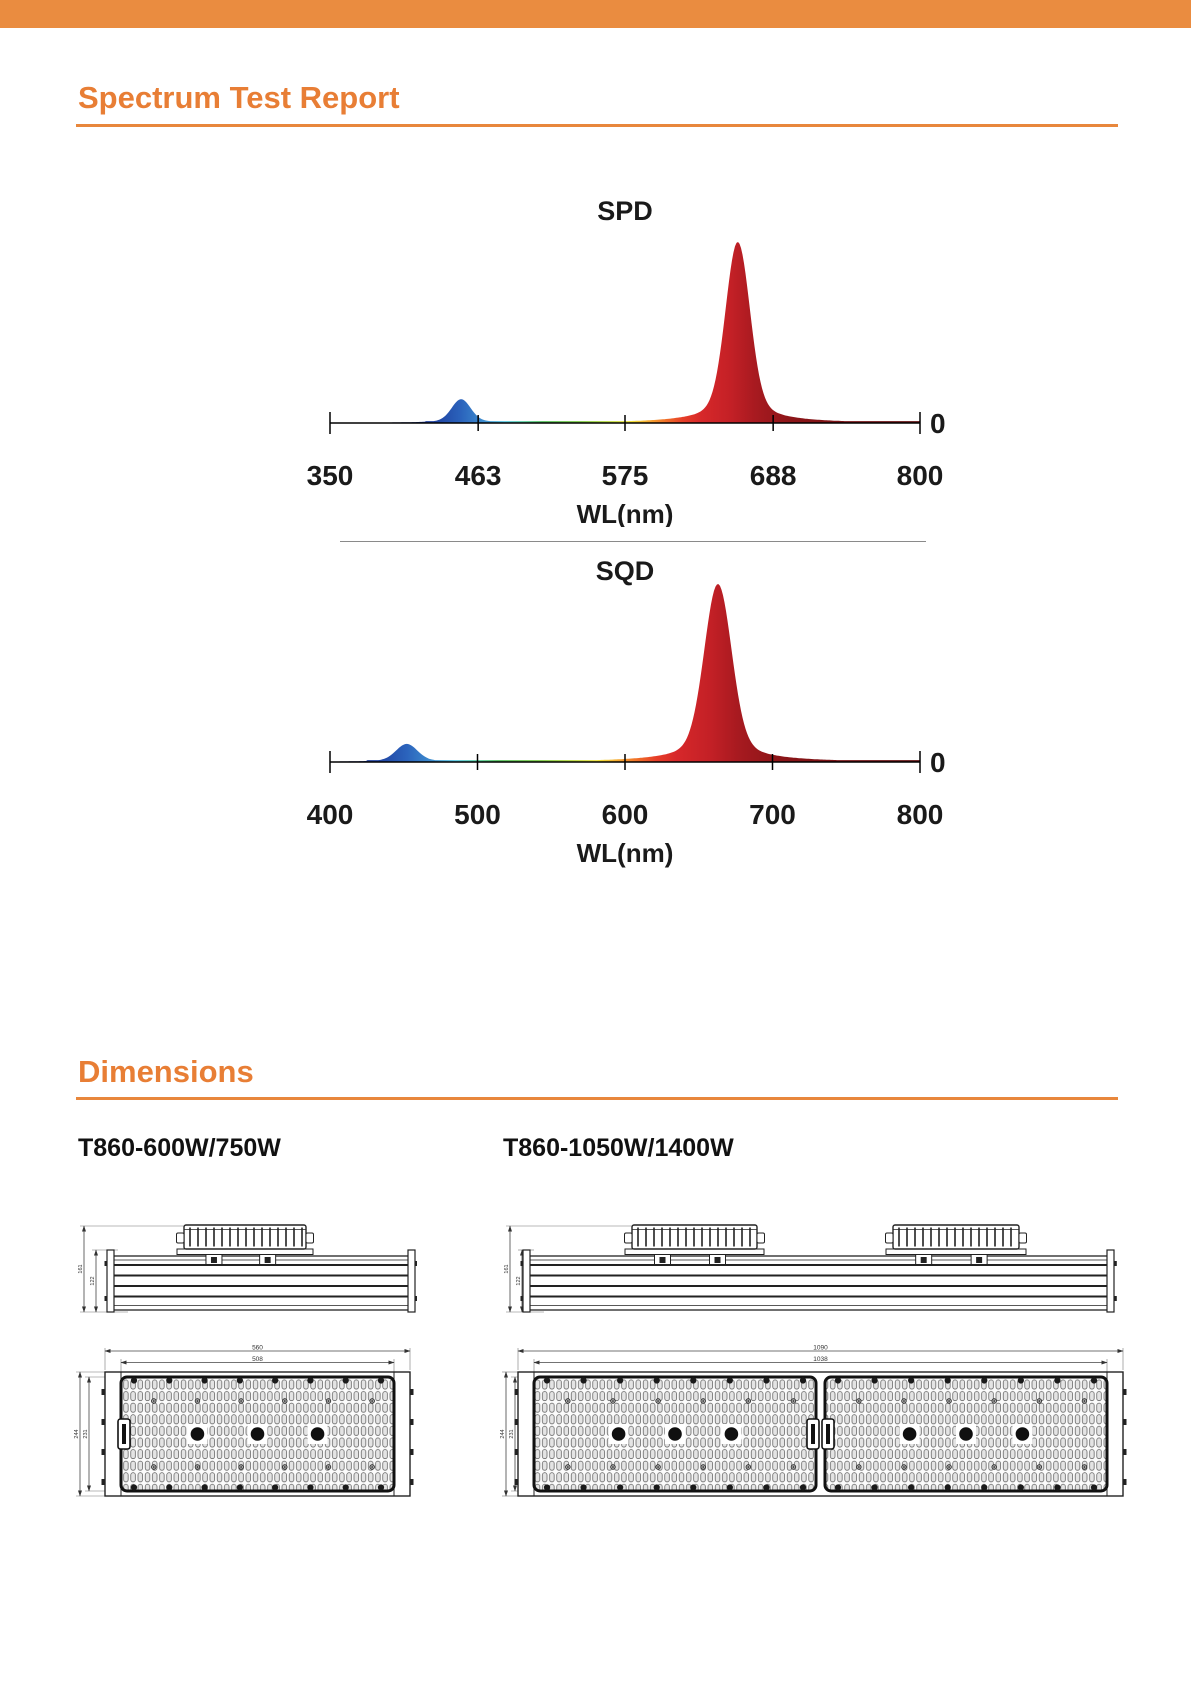 The width and height of the screenshot is (1191, 1684). Describe the element at coordinates (257, 1359) in the screenshot. I see `svg-text: 508` at that location.